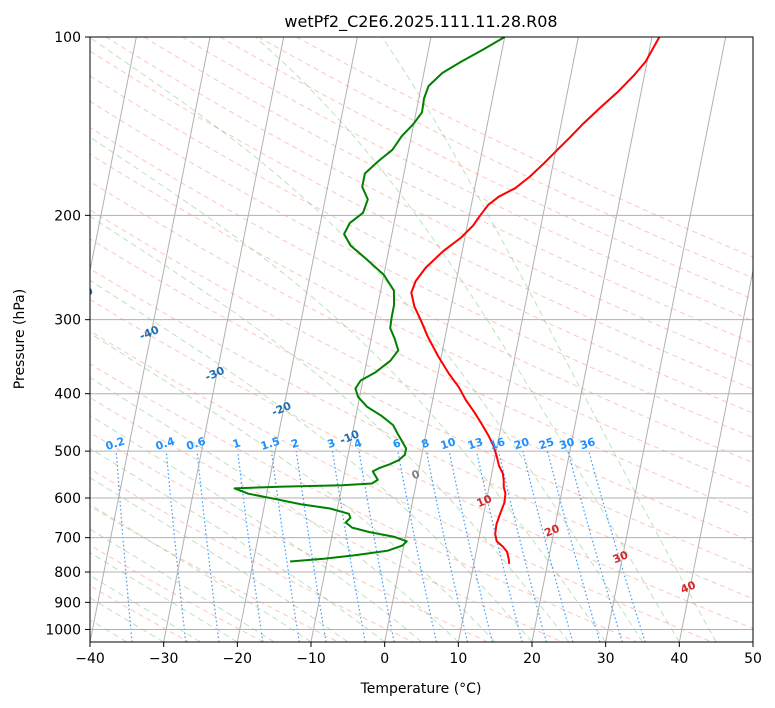 This screenshot has width=775, height=708. Describe the element at coordinates (236, 443) in the screenshot. I see `mixing-ratio-label: 1` at that location.